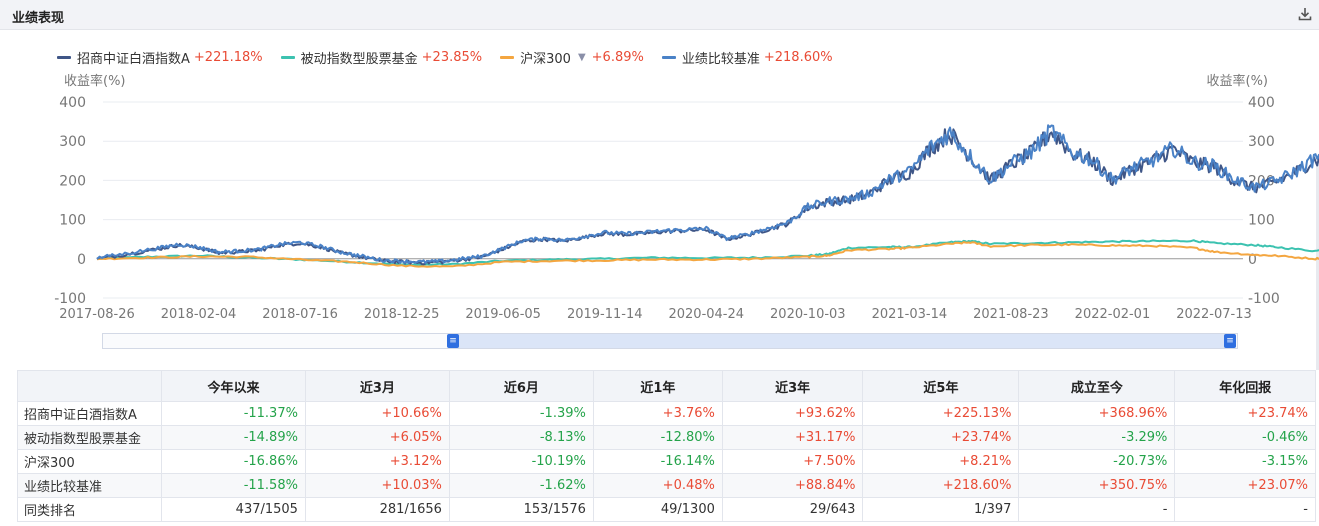  I want to click on table-cell: +350.75%, so click(1097, 485).